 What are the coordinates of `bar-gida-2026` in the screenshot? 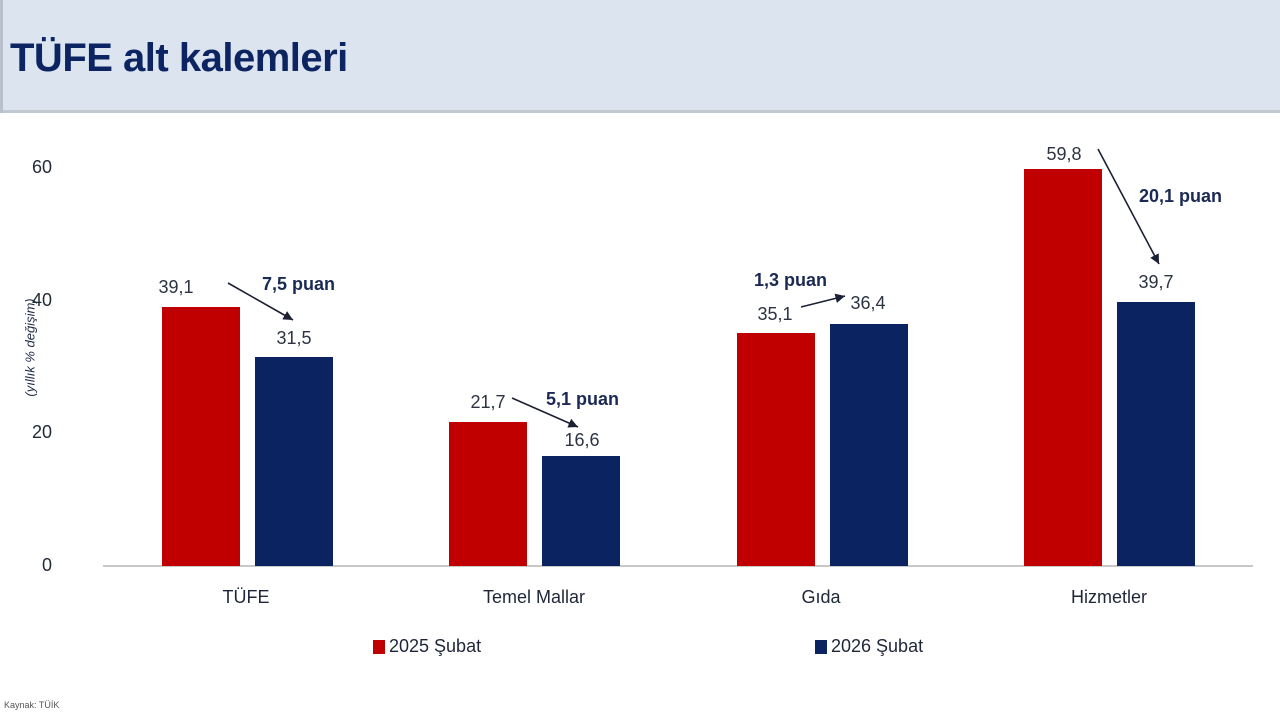 It's located at (869, 445).